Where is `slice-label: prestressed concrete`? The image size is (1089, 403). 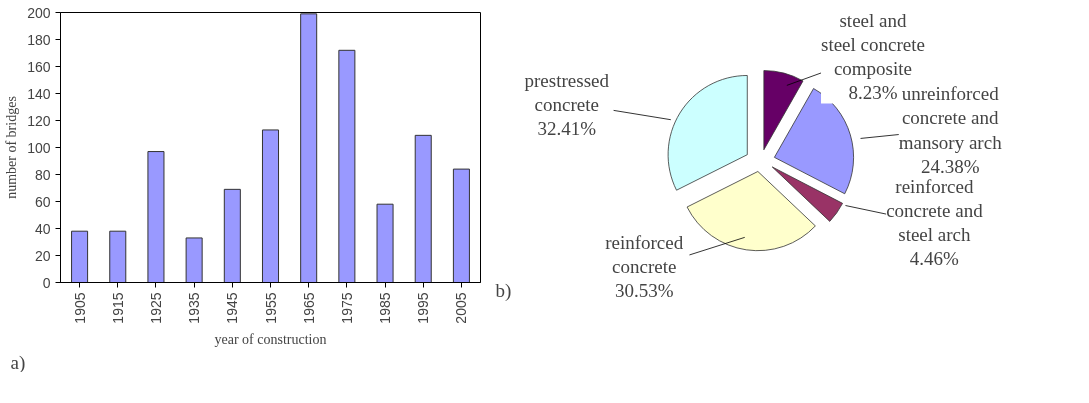
slice-label: prestressed concrete is located at coordinates (567, 92).